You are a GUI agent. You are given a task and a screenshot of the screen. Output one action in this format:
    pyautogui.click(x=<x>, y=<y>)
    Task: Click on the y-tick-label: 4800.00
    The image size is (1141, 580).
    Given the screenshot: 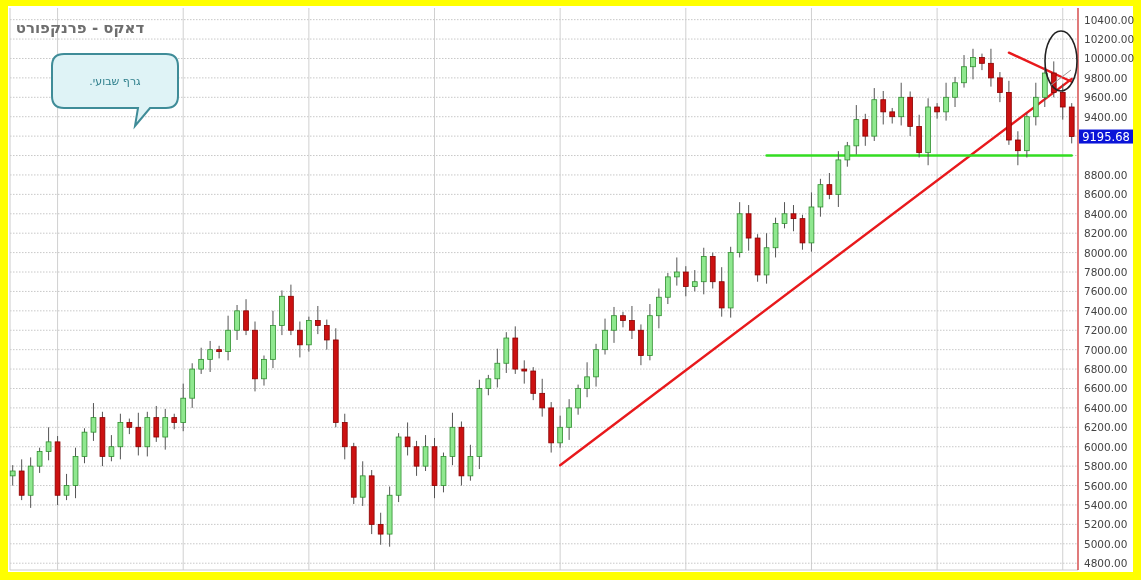 What is the action you would take?
    pyautogui.click(x=1106, y=563)
    